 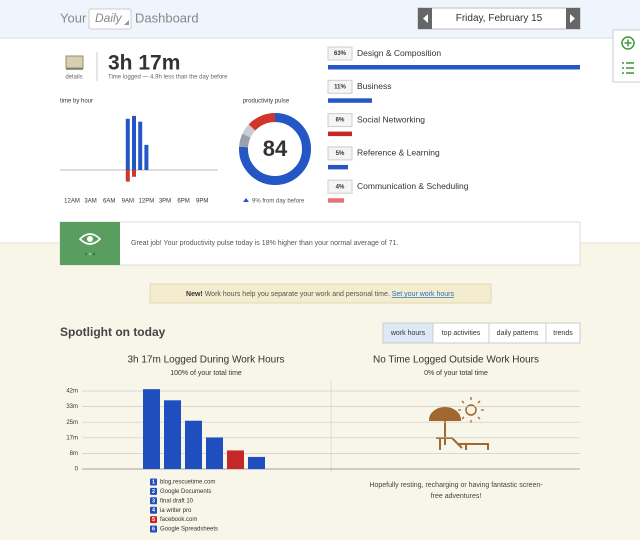 What do you see at coordinates (456, 360) in the screenshot?
I see `outside-title: No Time Logged Outside Work Hours` at bounding box center [456, 360].